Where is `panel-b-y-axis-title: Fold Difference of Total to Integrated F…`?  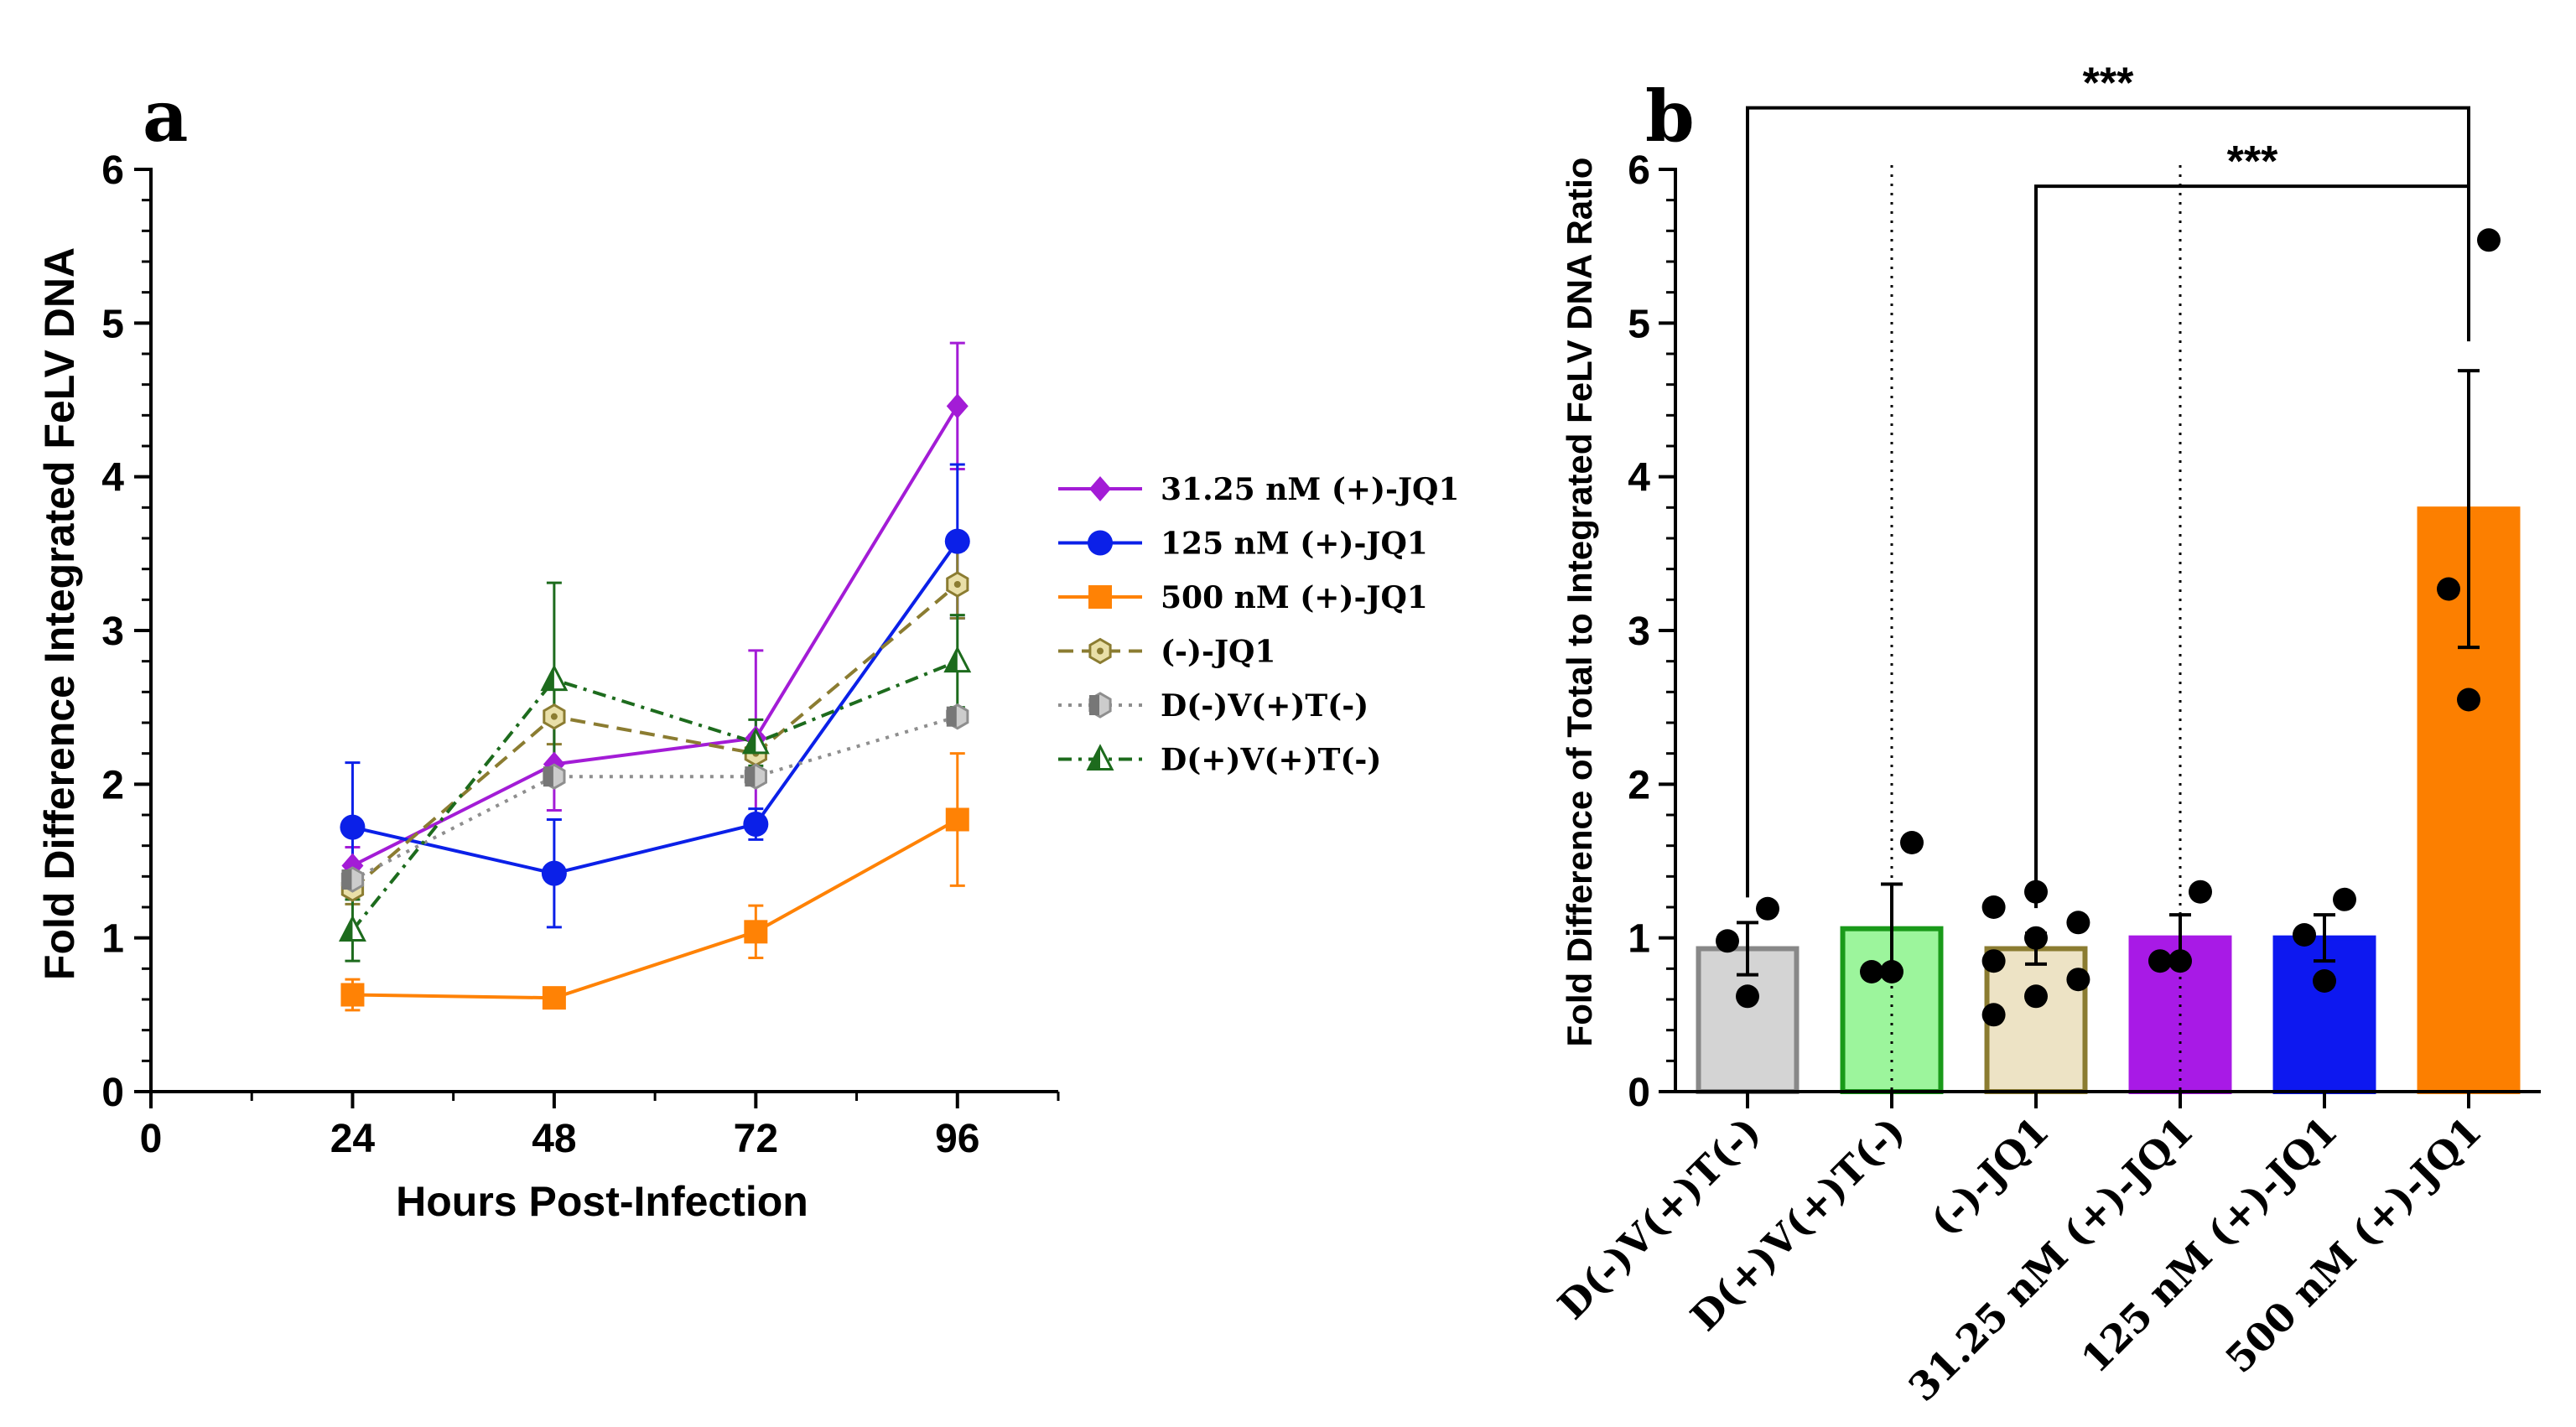
panel-b-y-axis-title: Fold Difference of Total to Integrated F… is located at coordinates (1579, 602).